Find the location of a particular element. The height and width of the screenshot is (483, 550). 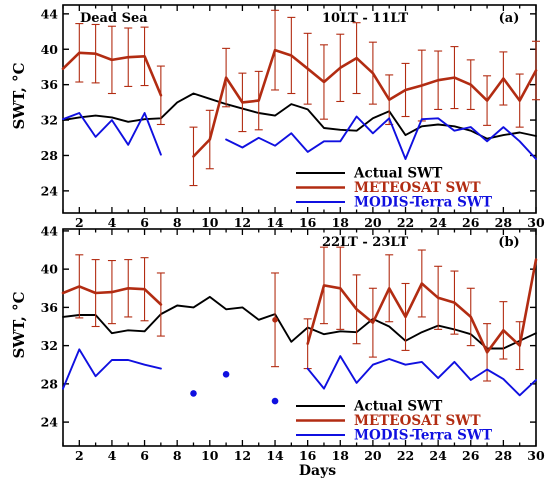

time-window-label: 10LT - 11LT is located at coordinates (365, 18).